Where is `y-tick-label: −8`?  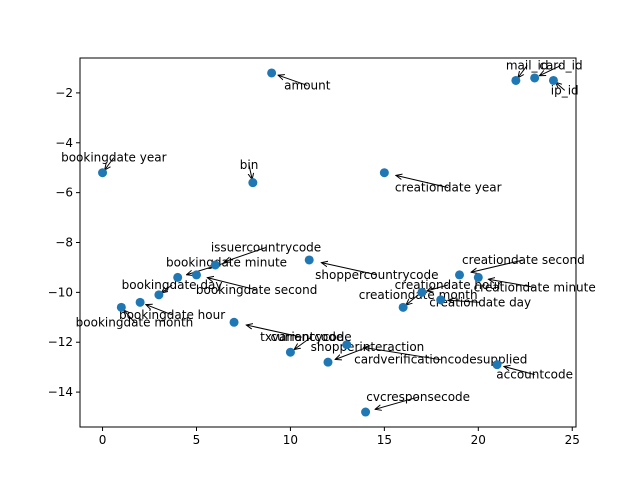 y-tick-label: −8 is located at coordinates (64, 243).